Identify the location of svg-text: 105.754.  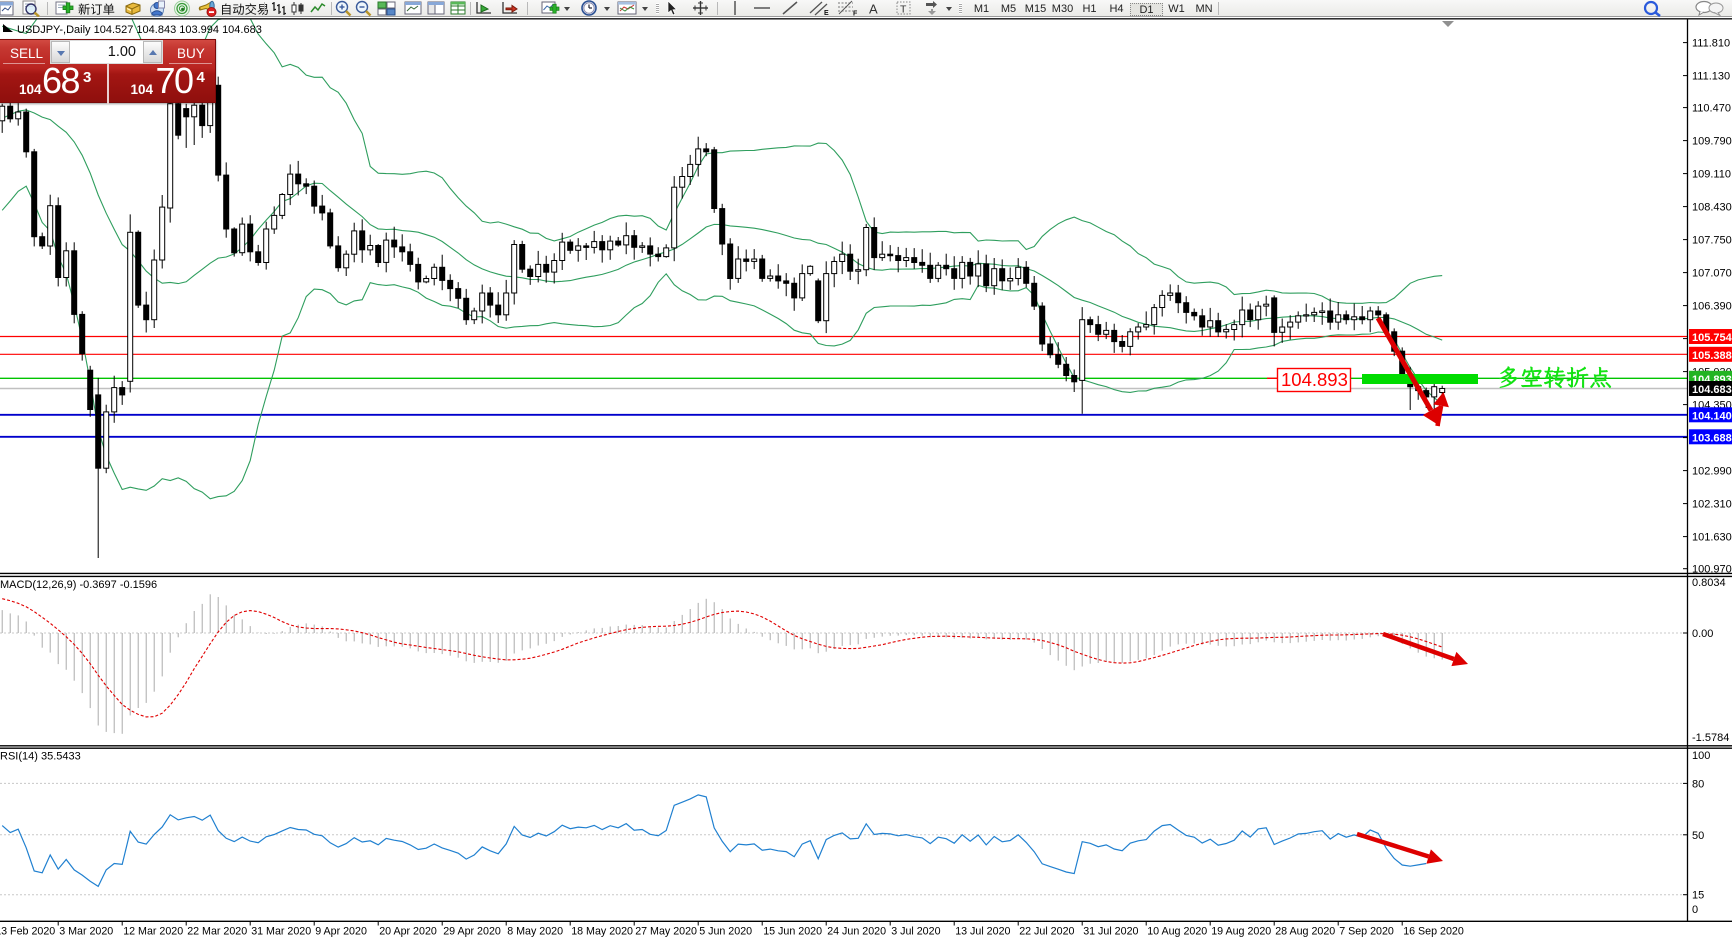
(1712, 338).